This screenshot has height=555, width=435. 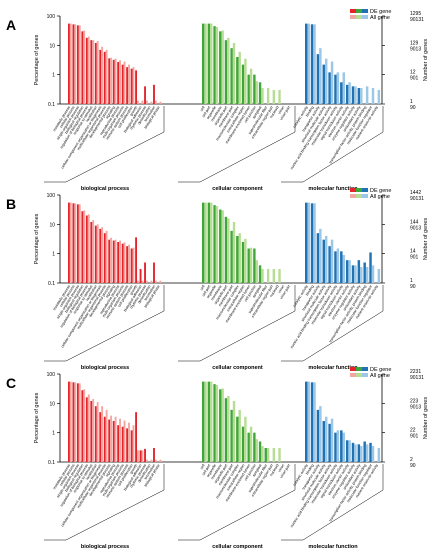 I want to click on category-label: signaling, so click(x=110, y=291).